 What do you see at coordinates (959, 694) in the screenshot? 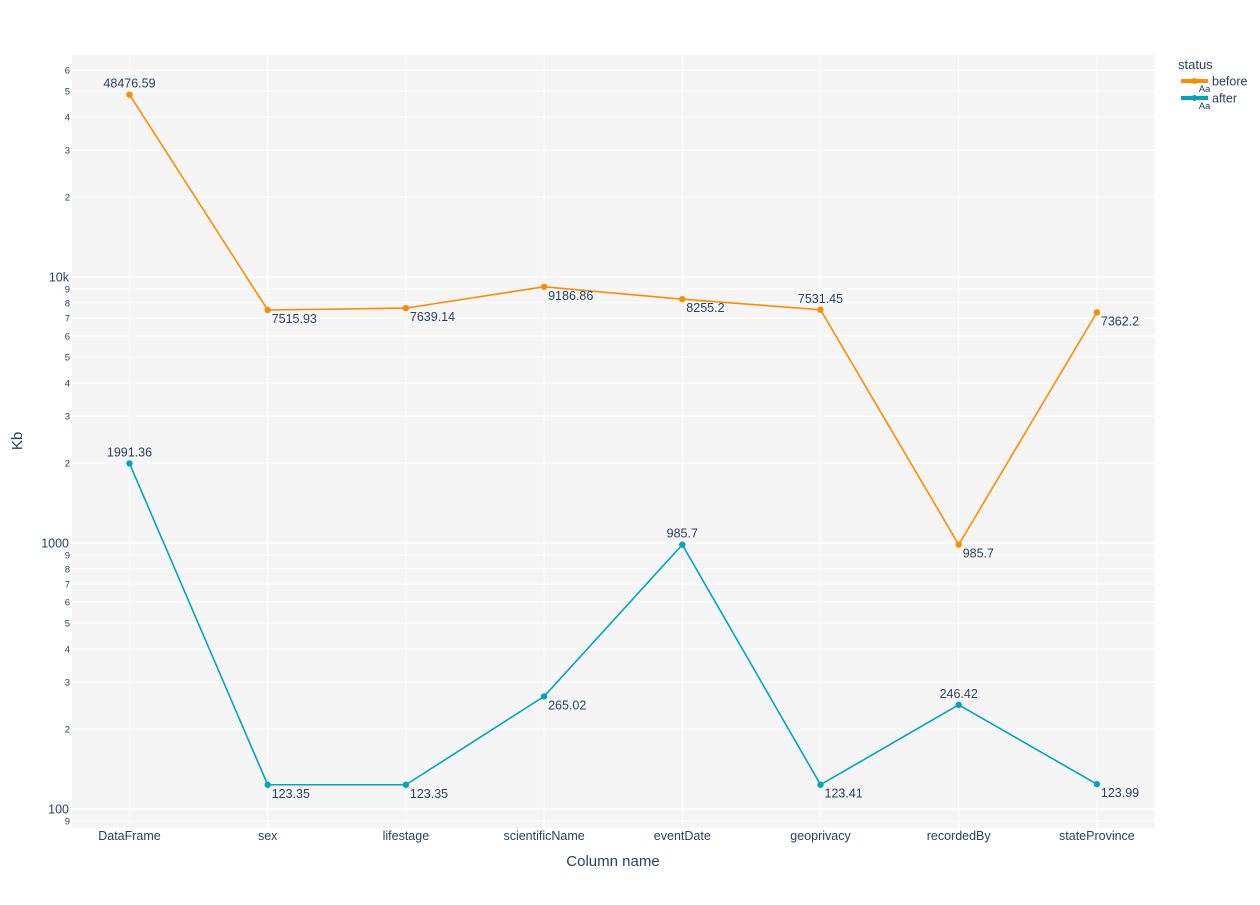
I see `data-label: 246.42` at bounding box center [959, 694].